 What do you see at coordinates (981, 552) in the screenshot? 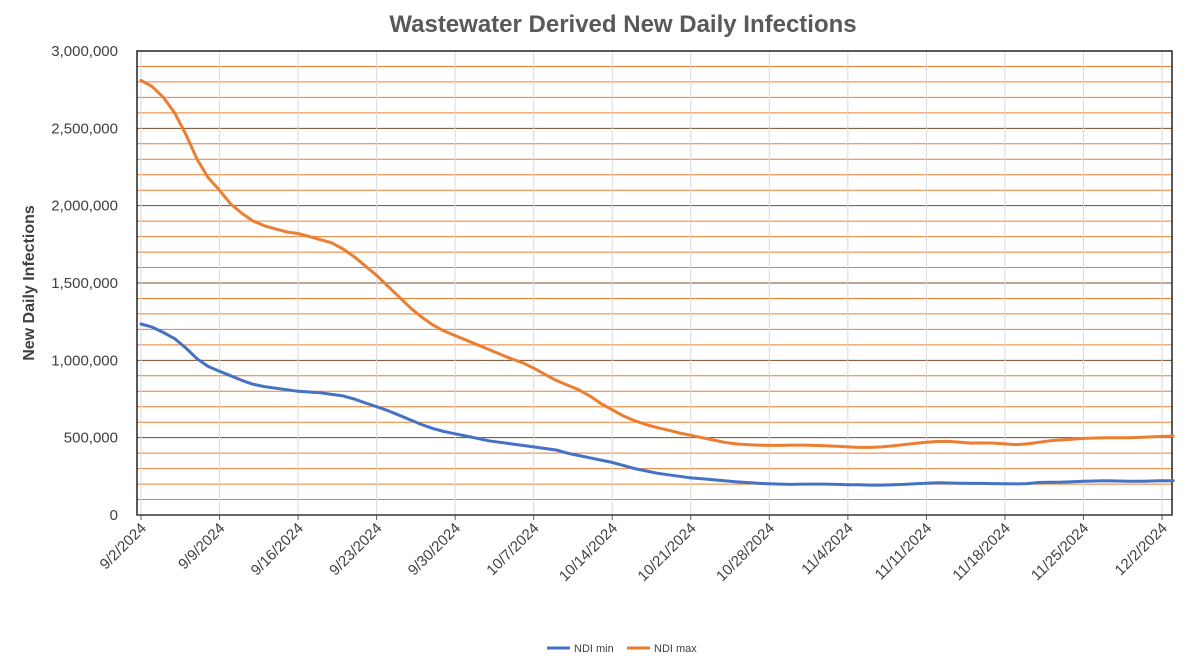
I see `x-tick-label: 11/18/2024` at bounding box center [981, 552].